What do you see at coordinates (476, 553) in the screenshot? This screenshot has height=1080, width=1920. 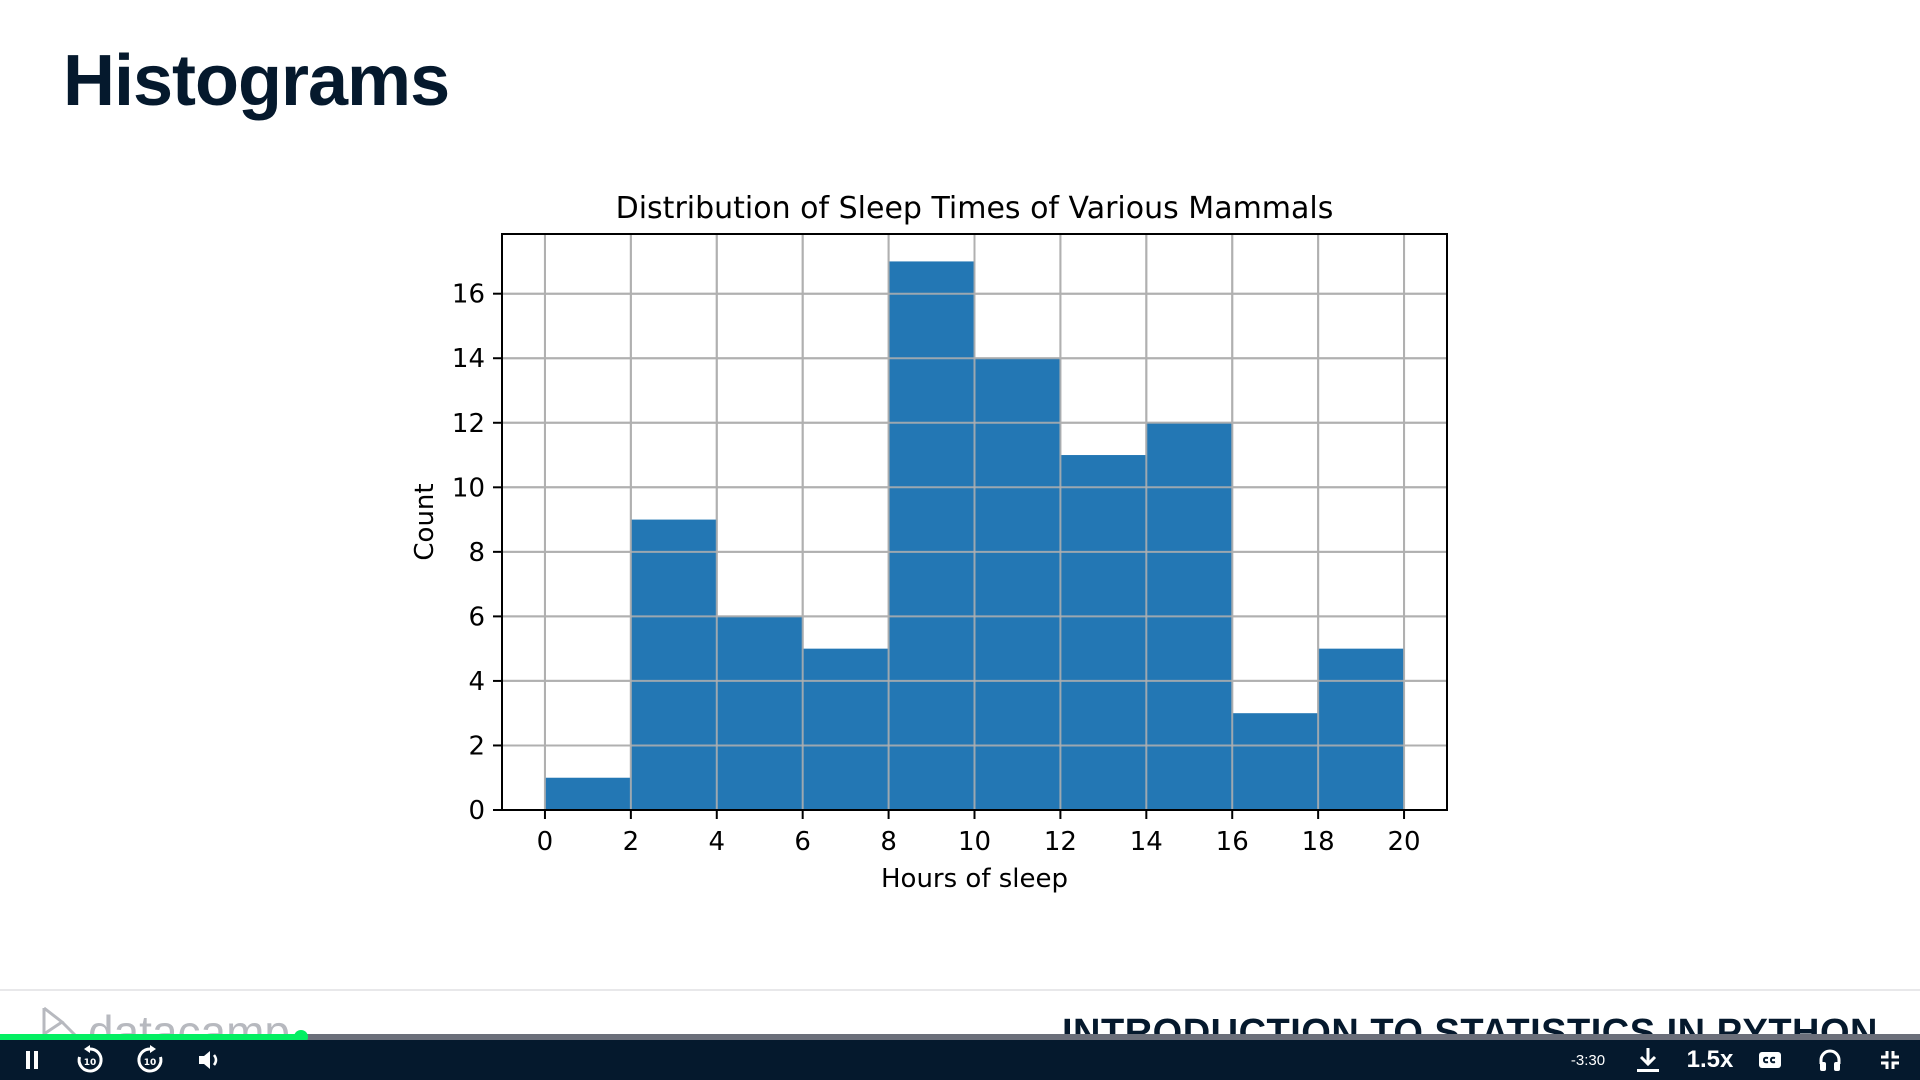 I see `y-tick-label: 8` at bounding box center [476, 553].